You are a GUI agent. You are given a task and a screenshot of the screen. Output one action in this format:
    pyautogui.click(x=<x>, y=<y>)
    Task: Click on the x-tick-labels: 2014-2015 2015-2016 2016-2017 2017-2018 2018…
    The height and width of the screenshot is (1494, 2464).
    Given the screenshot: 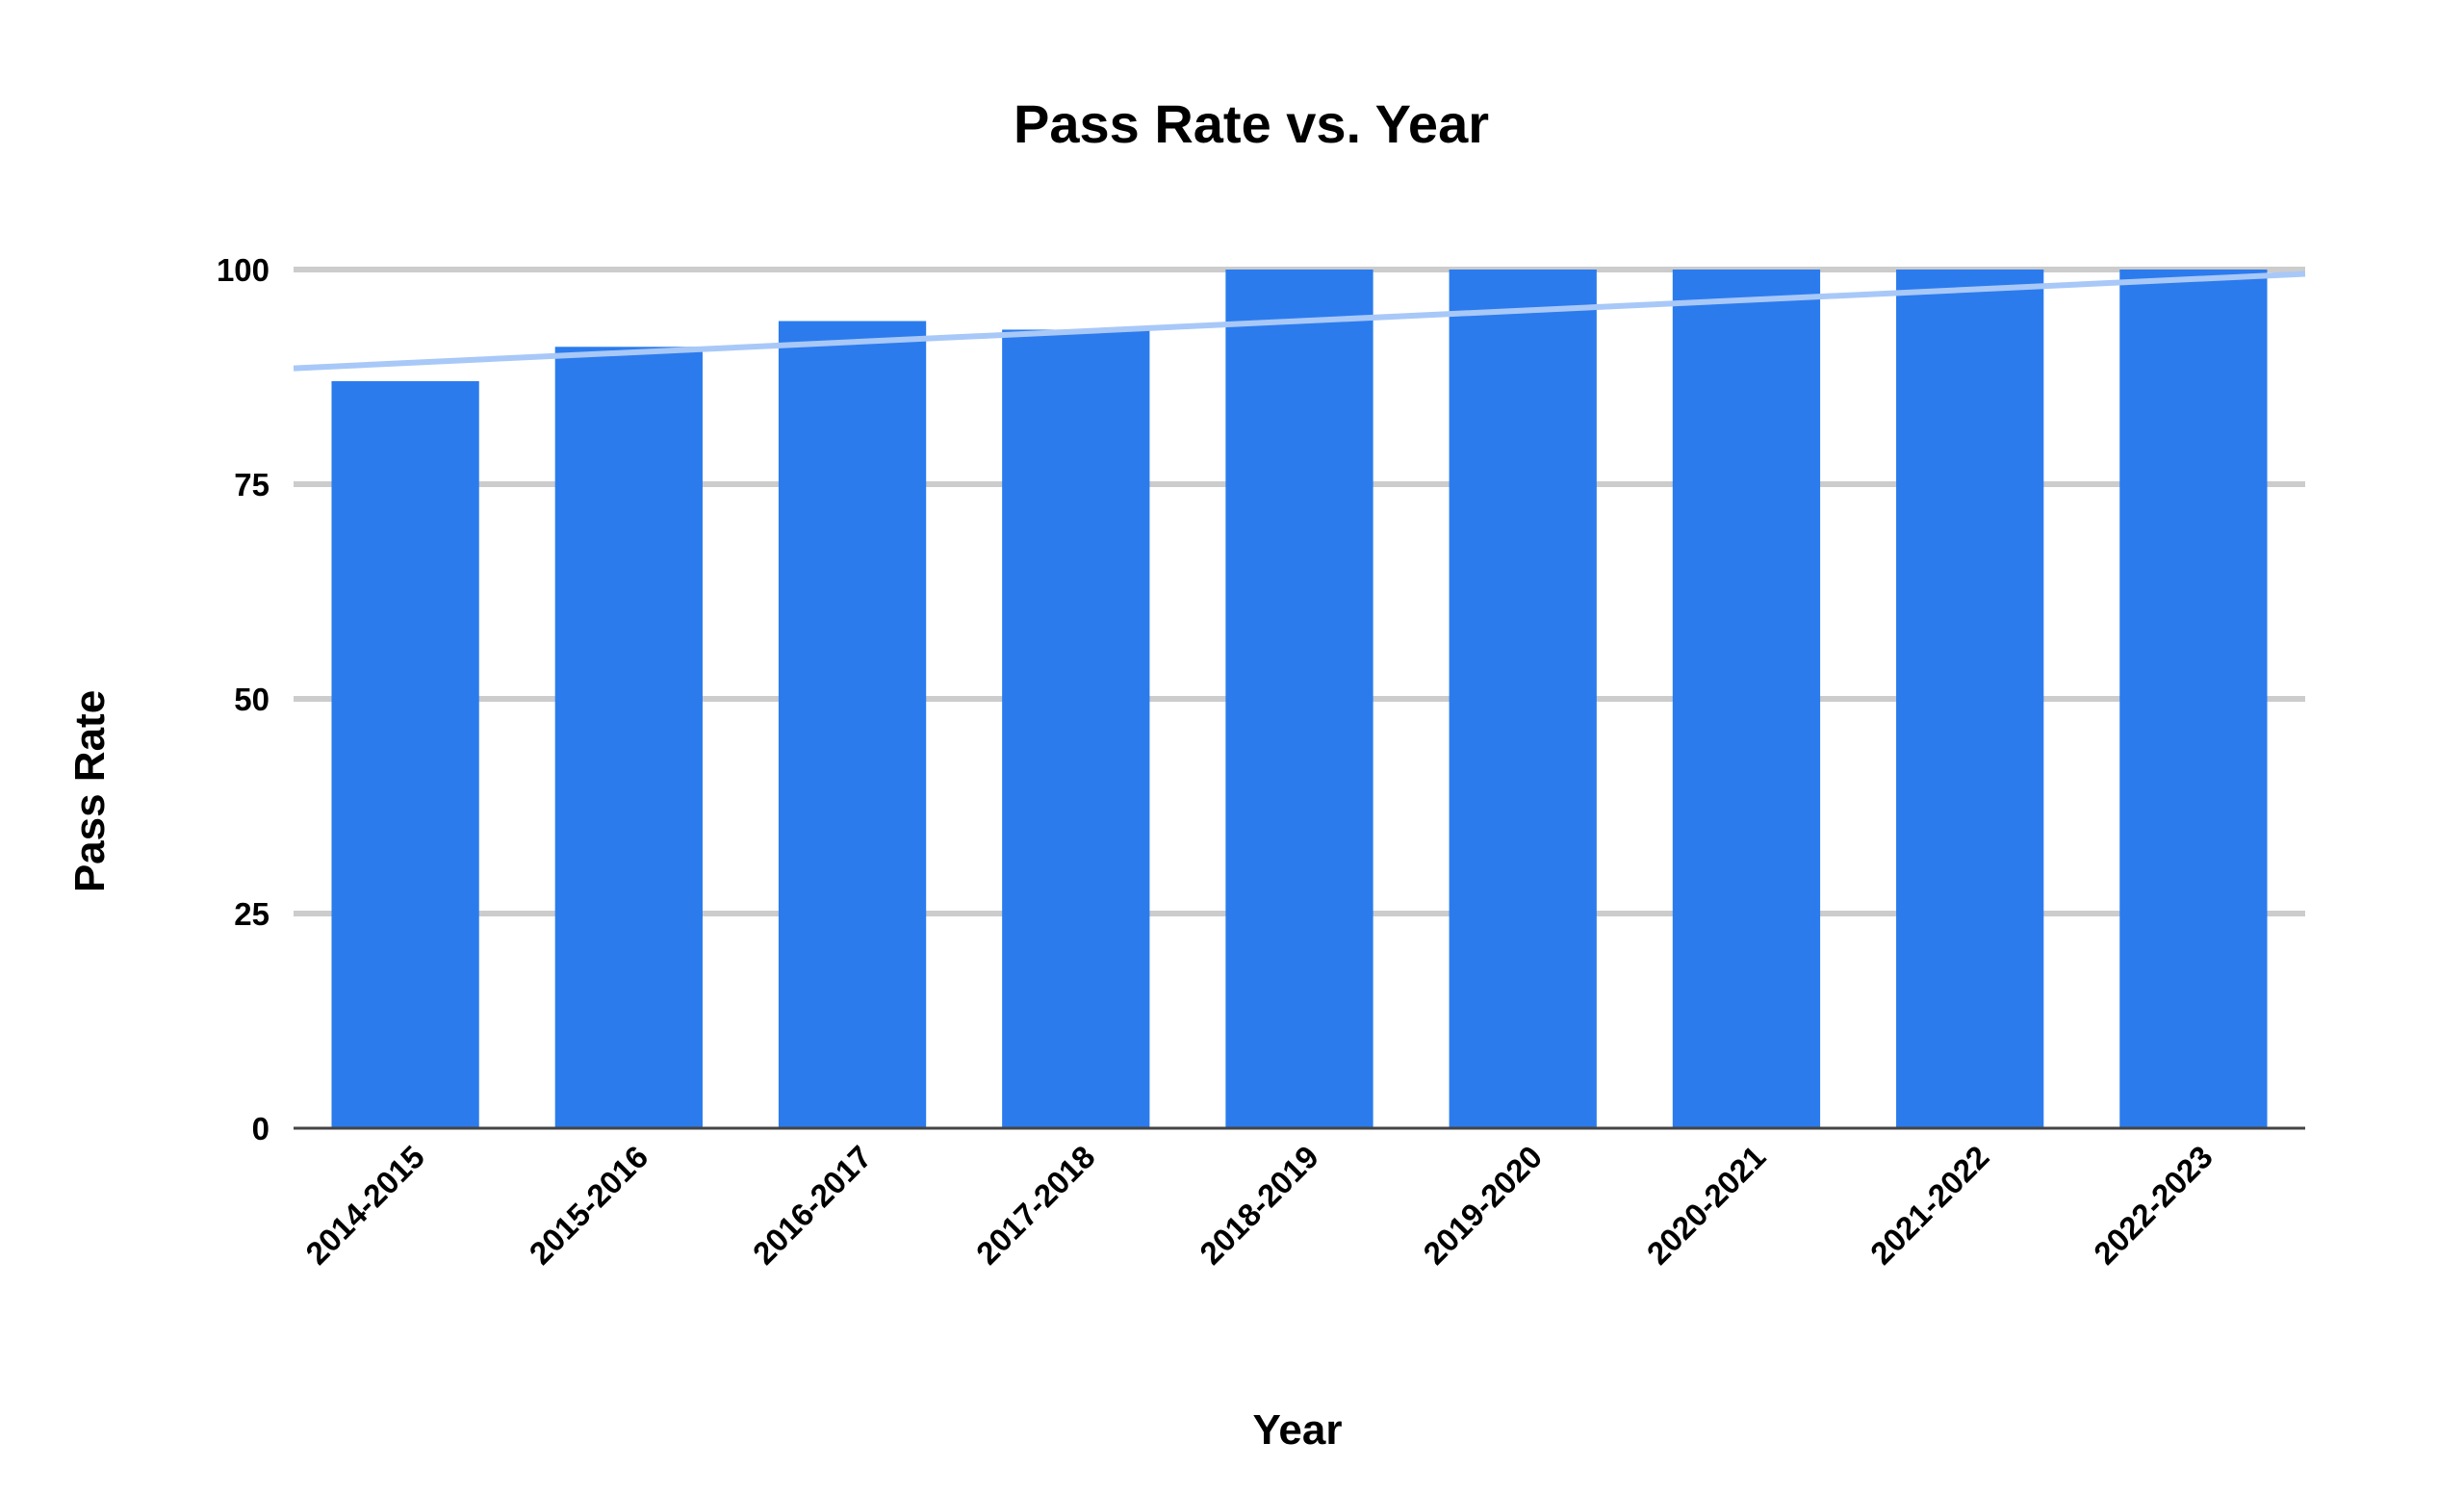 What is the action you would take?
    pyautogui.click(x=1259, y=1205)
    